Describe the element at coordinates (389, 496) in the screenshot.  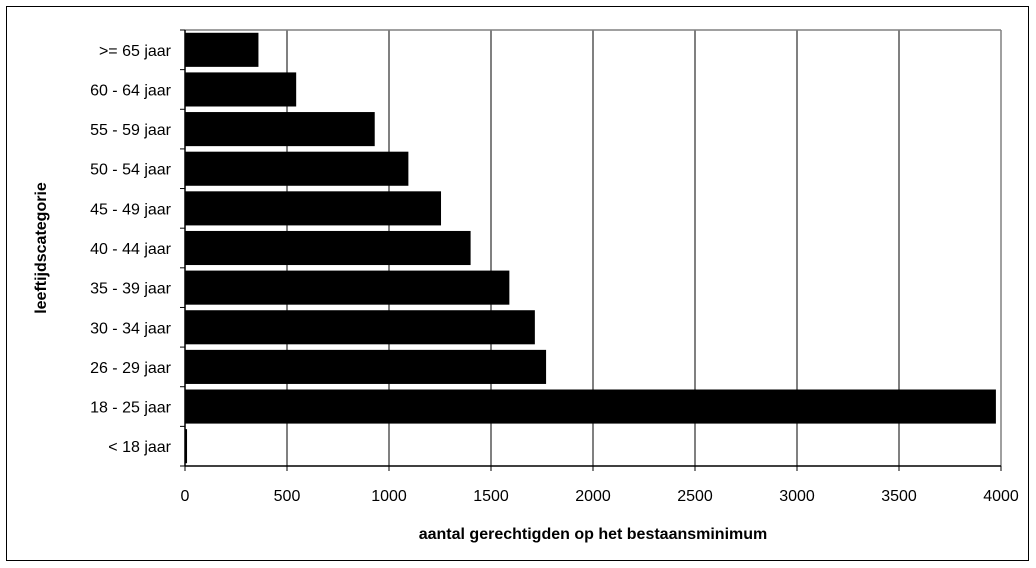
I see `x-tick-label-1000: 1000` at that location.